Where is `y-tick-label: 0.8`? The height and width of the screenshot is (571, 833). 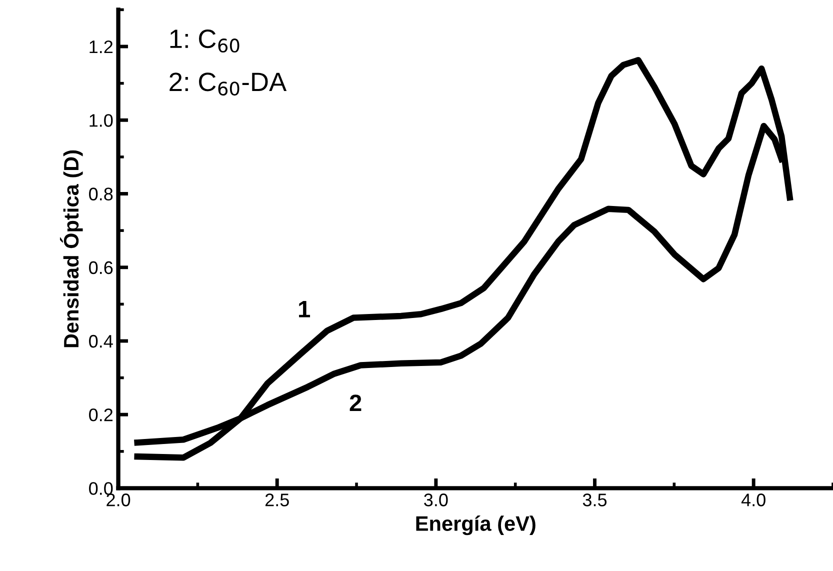 y-tick-label: 0.8 is located at coordinates (101, 194).